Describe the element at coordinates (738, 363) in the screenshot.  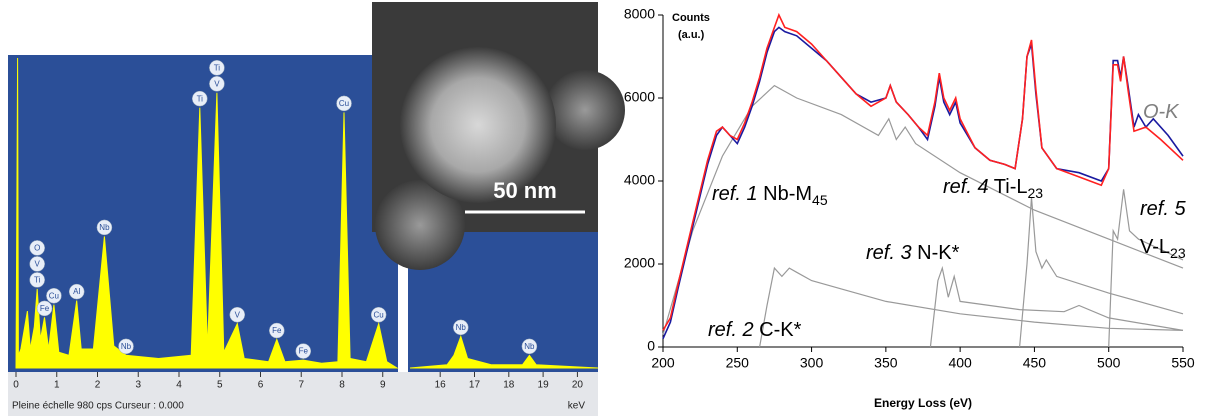
I see `x-tick-label: 250` at that location.